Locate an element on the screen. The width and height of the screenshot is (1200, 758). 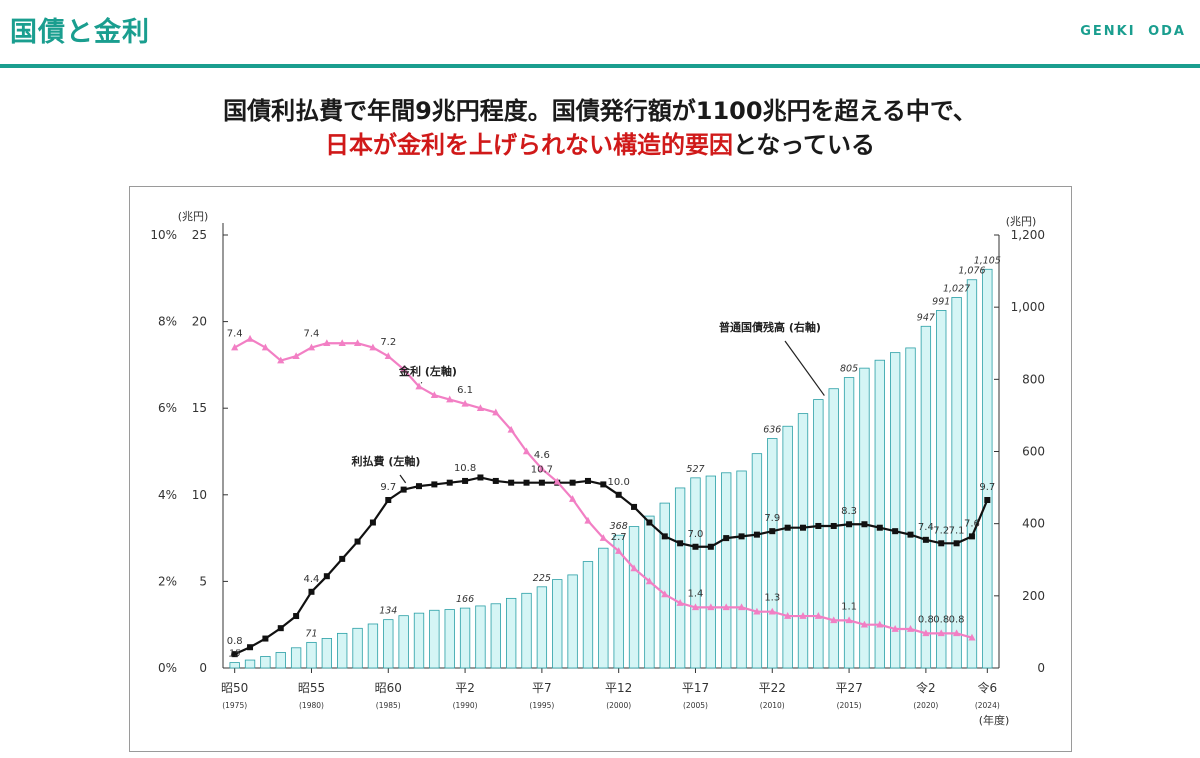
interest-label: 9.7 is located at coordinates (388, 487).